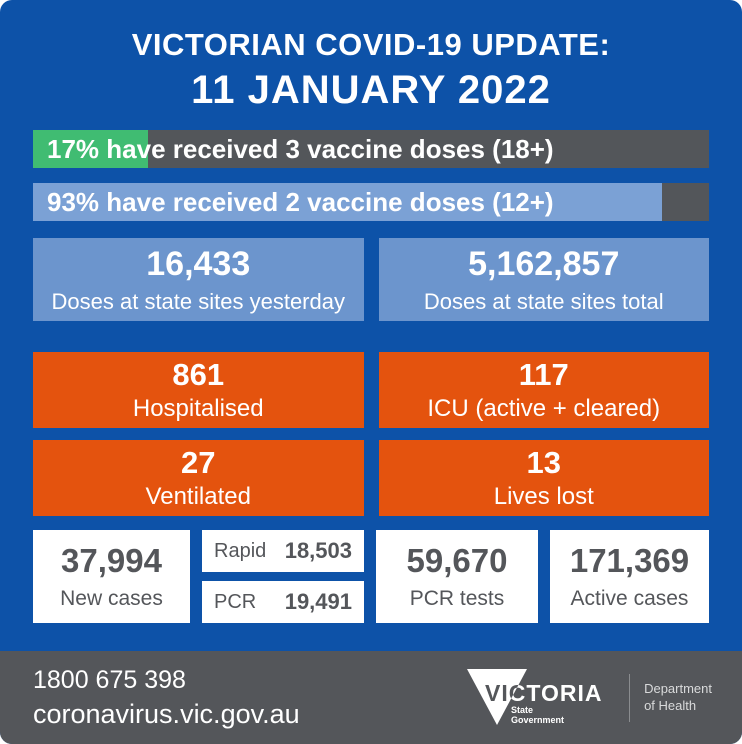 This screenshot has height=744, width=742. What do you see at coordinates (543, 693) in the screenshot?
I see `victoria-wordmark: VICTORIA` at bounding box center [543, 693].